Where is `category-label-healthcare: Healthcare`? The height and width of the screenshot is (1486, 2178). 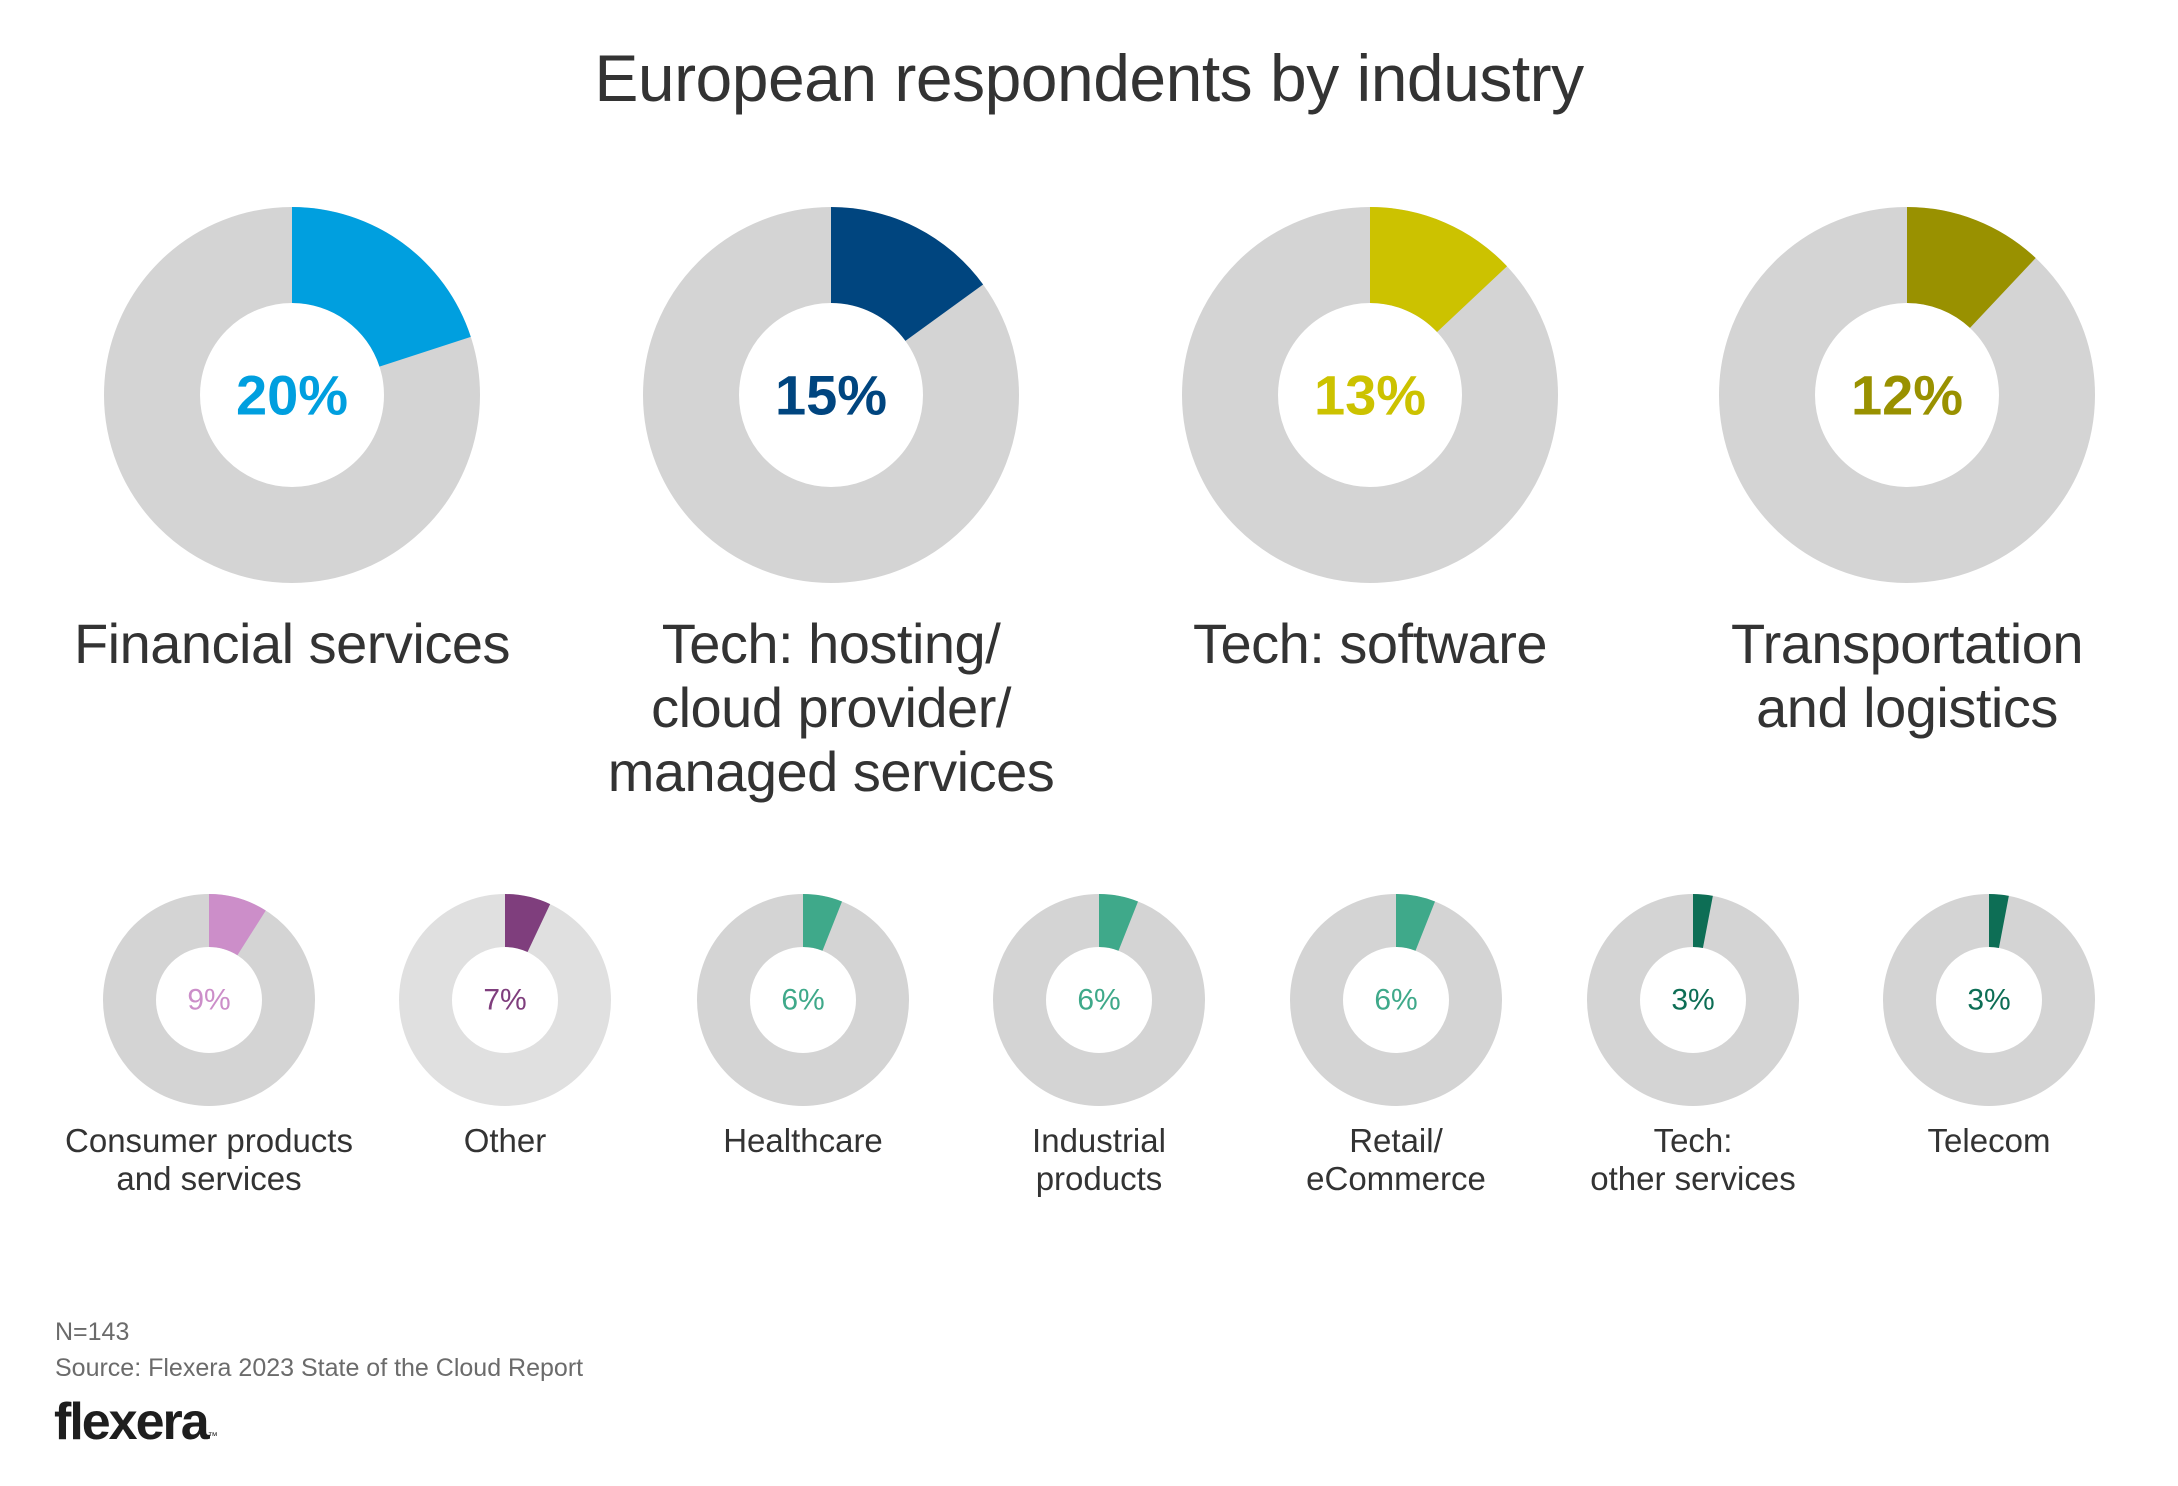 category-label-healthcare: Healthcare is located at coordinates (803, 1141).